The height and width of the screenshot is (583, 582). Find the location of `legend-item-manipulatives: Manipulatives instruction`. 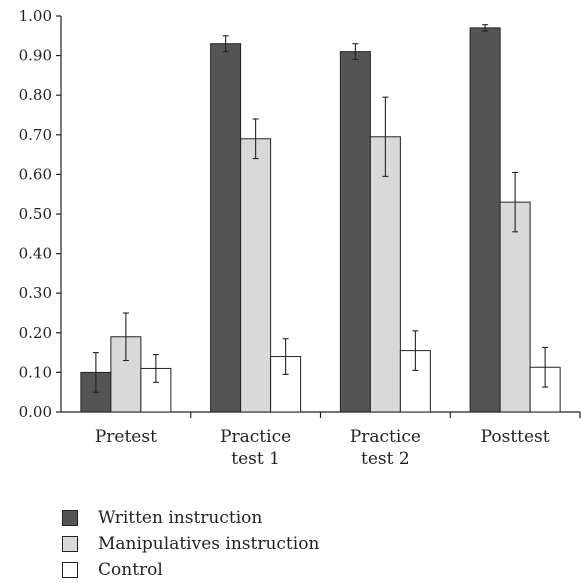

legend-item-manipulatives: Manipulatives instruction is located at coordinates (190, 544).